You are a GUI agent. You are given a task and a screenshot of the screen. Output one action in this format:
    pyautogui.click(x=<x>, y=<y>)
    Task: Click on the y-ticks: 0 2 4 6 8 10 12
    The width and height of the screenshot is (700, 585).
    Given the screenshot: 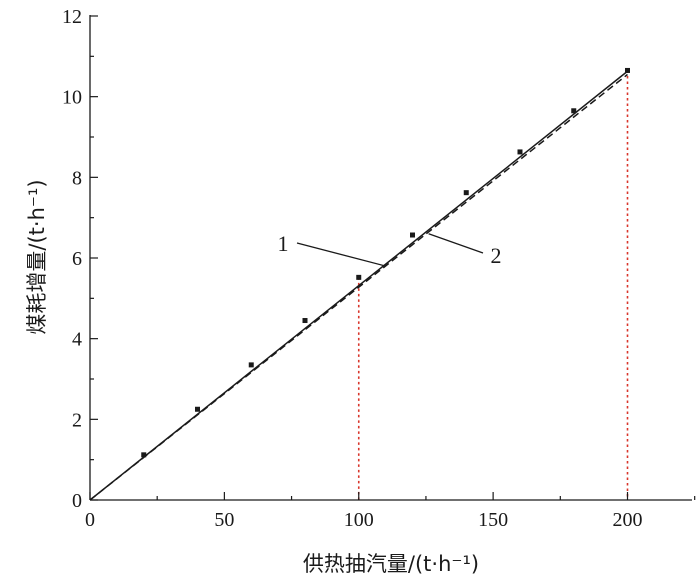 What is the action you would take?
    pyautogui.click(x=80, y=259)
    